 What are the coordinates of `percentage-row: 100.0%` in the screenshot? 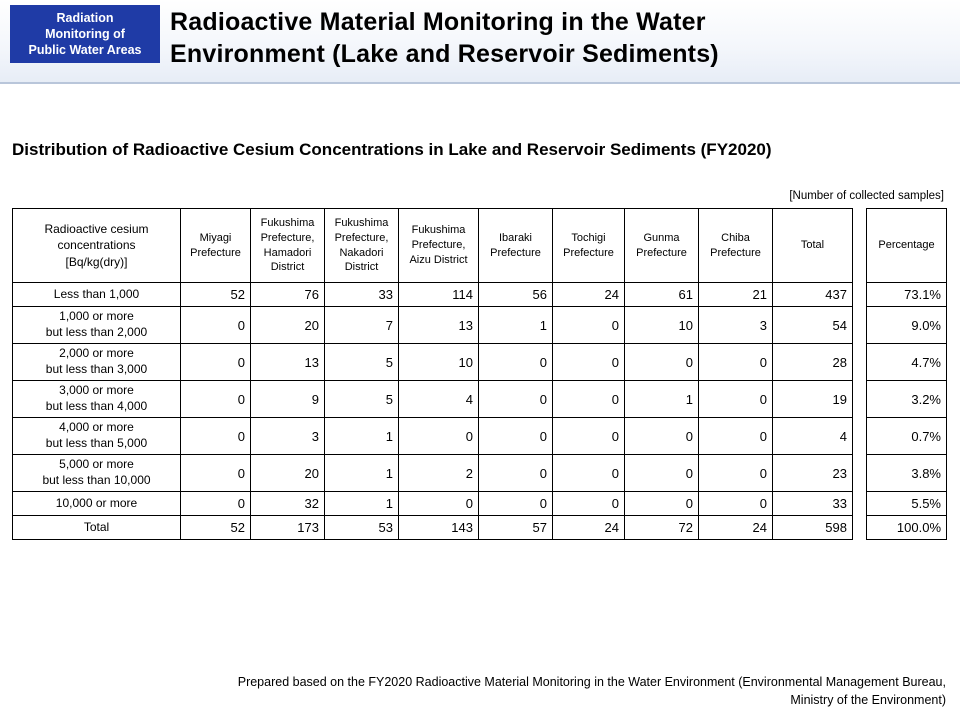 It's located at (906, 527).